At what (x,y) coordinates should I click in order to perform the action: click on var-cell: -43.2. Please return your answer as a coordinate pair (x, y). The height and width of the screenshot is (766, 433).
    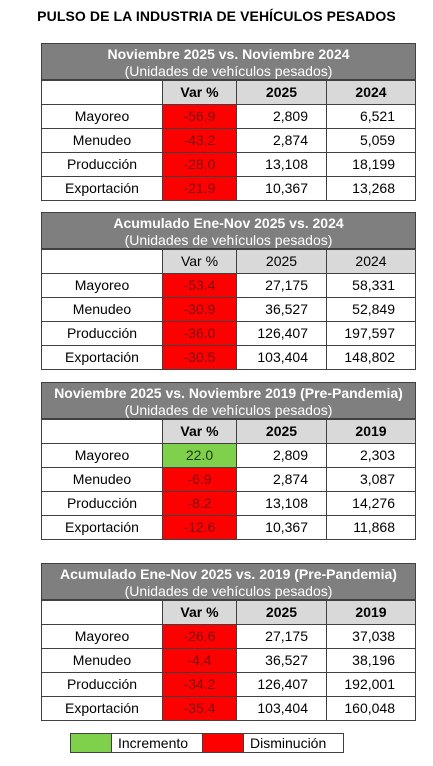
    Looking at the image, I should click on (199, 140).